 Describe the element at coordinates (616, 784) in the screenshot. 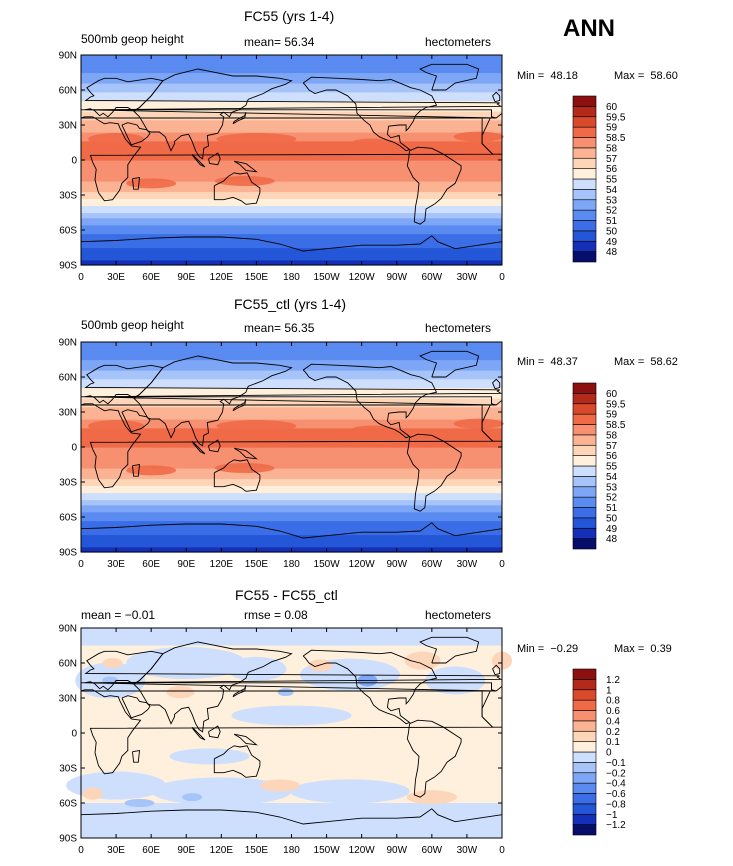

I see `colorbar-label: −0.4` at that location.